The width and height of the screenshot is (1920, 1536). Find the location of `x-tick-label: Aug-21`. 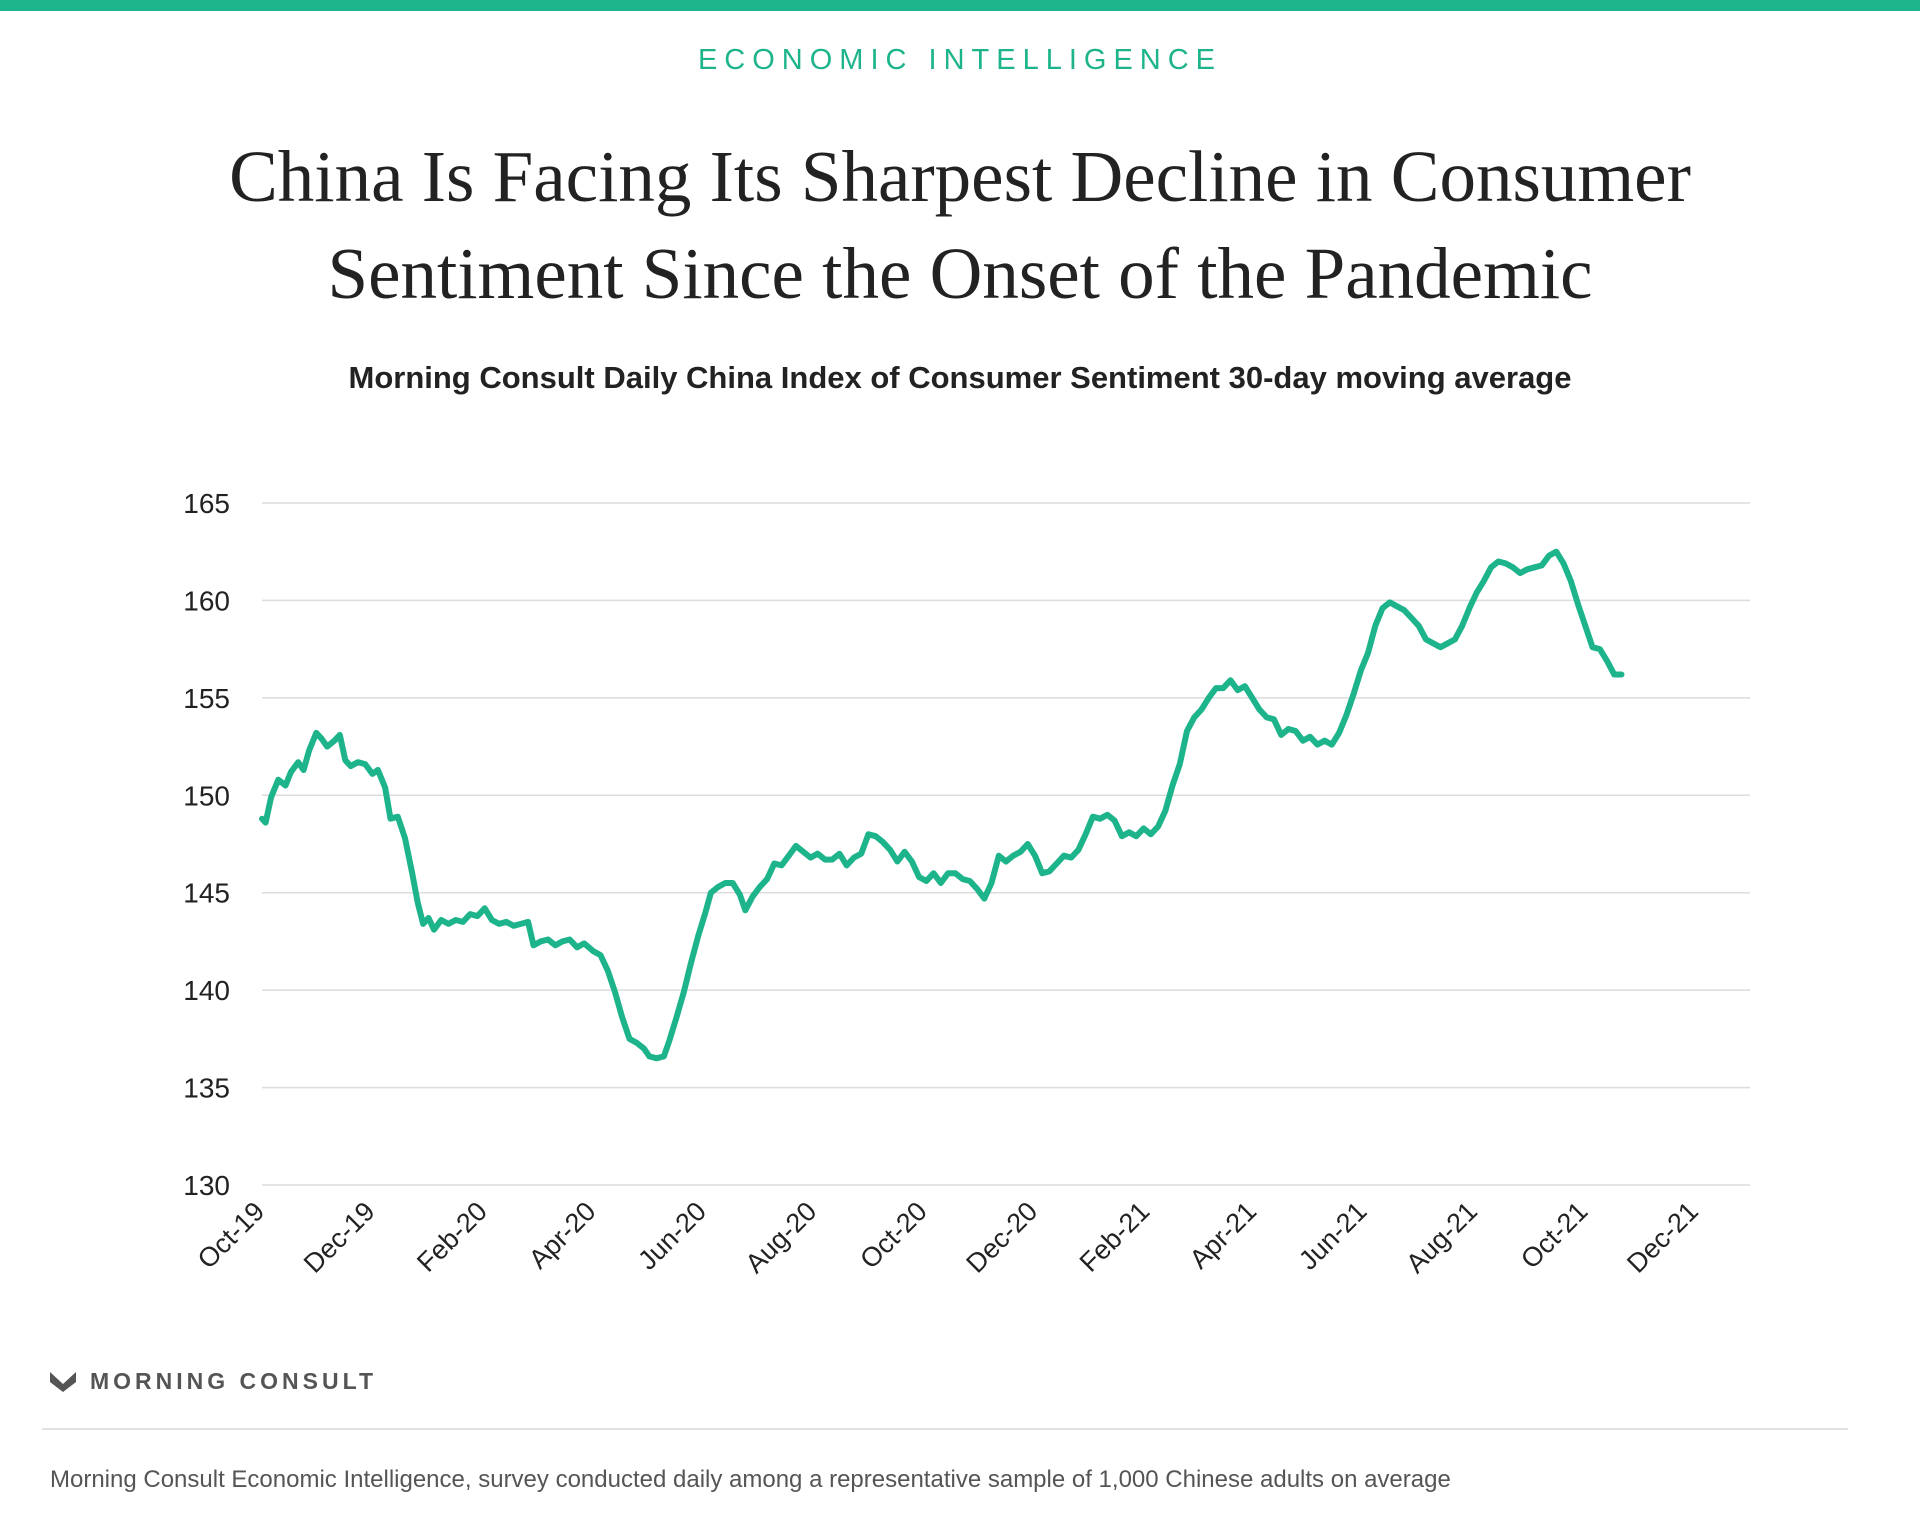

x-tick-label: Aug-21 is located at coordinates (1441, 1237).